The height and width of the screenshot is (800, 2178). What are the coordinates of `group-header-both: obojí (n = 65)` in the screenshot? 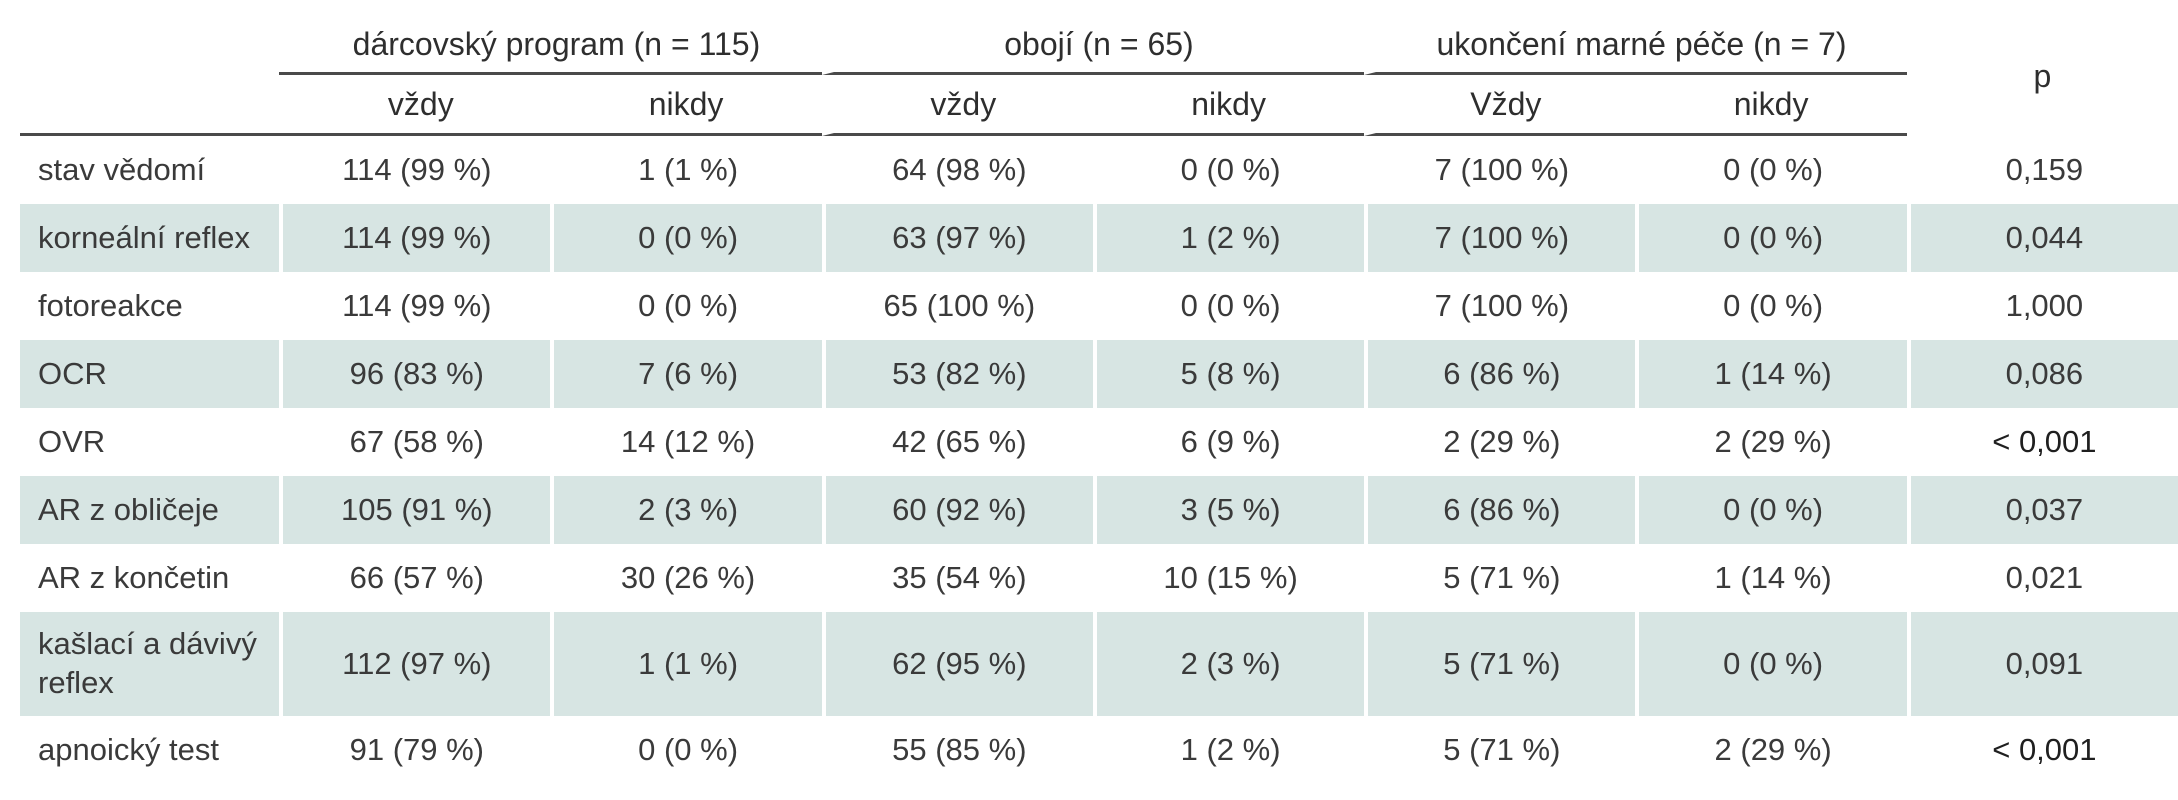 It's located at (1093, 45).